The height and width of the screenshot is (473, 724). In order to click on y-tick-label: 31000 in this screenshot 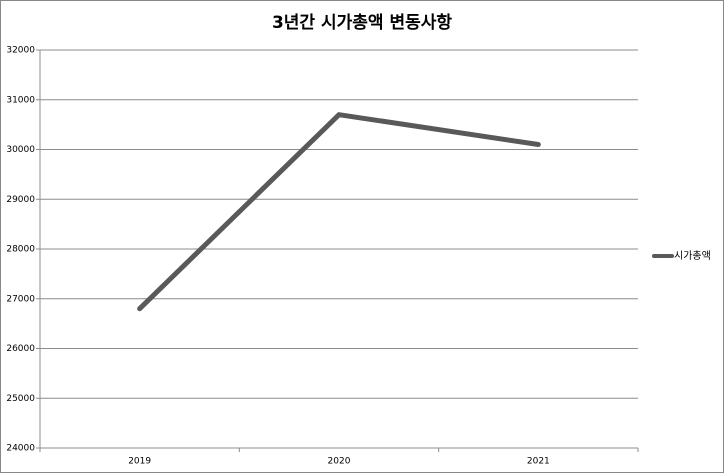, I will do `click(20, 100)`.